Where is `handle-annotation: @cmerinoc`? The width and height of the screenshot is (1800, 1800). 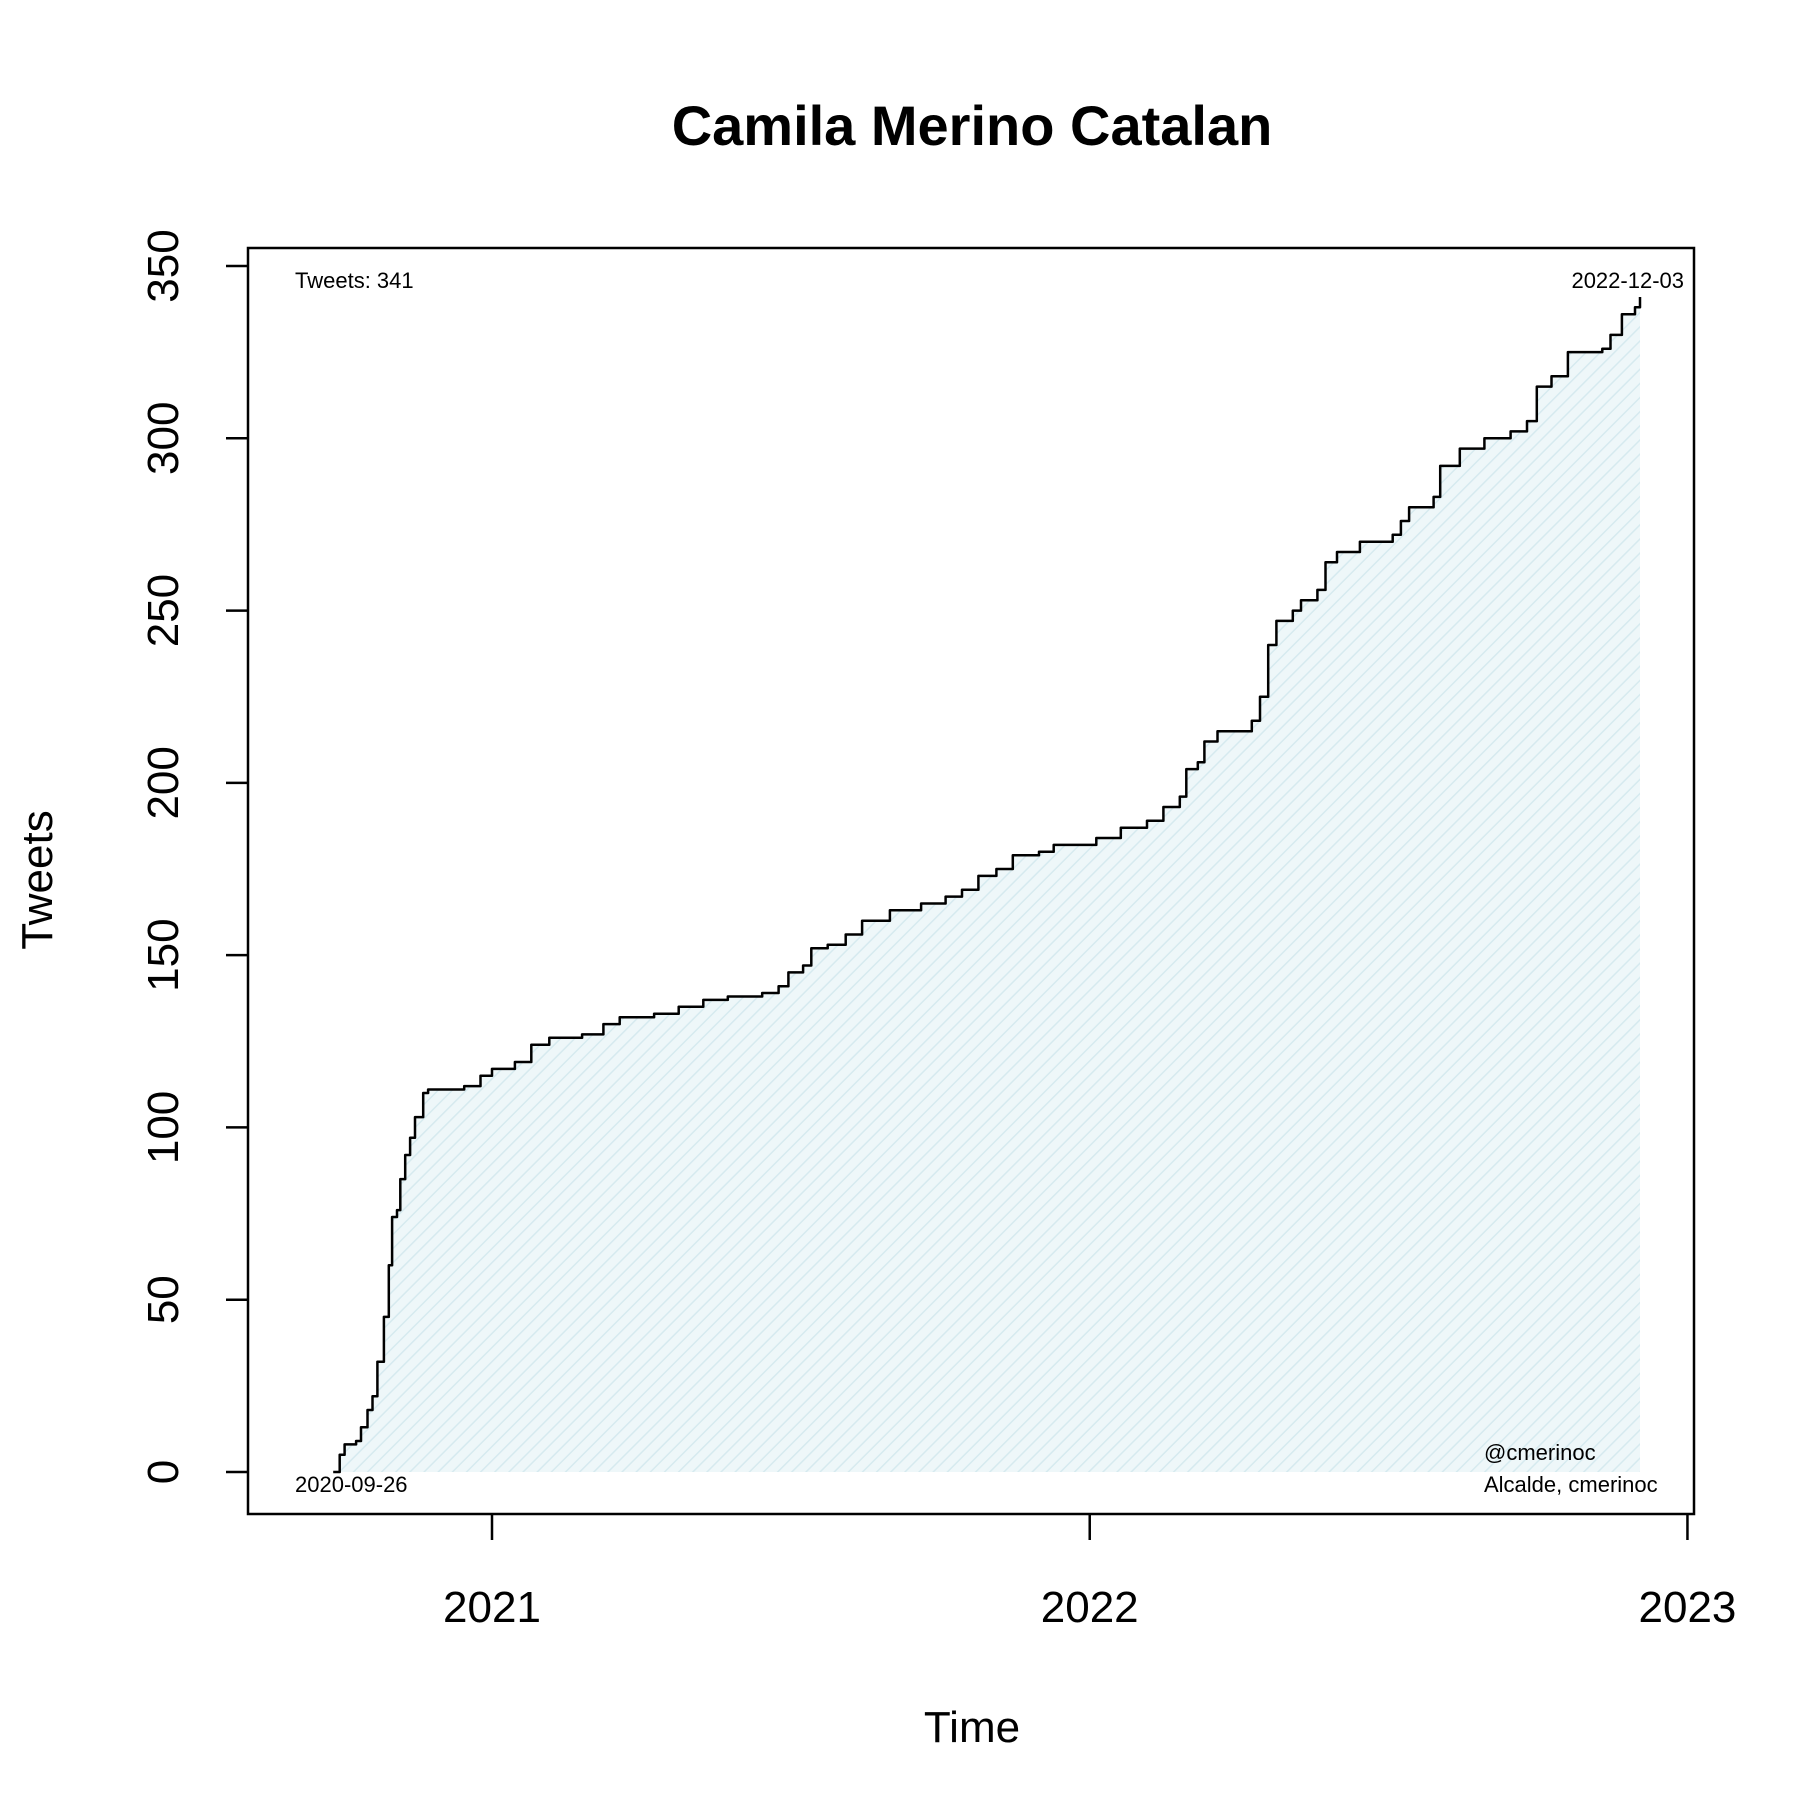 handle-annotation: @cmerinoc is located at coordinates (1540, 1452).